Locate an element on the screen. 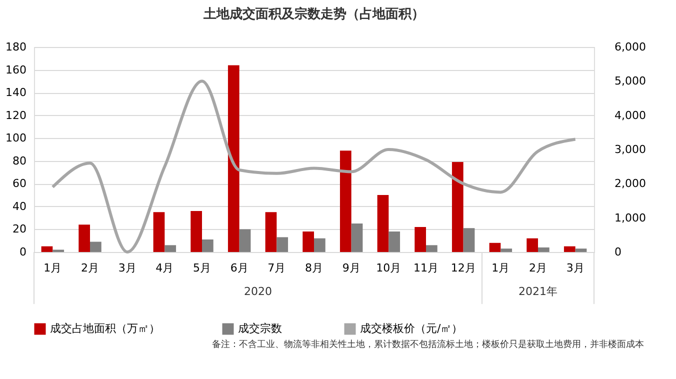  y-tick-label: 140 is located at coordinates (16, 93).